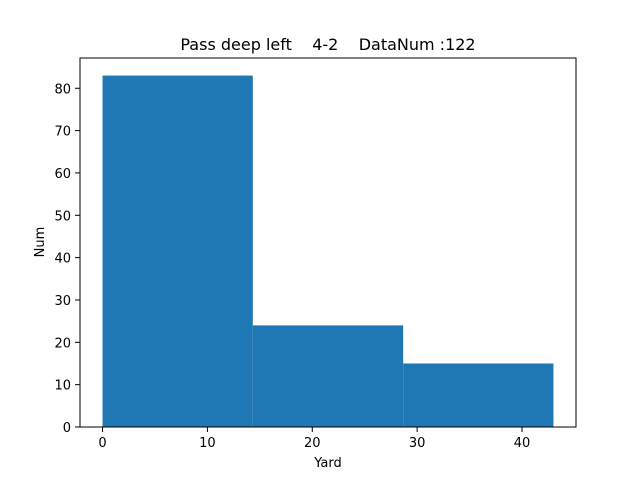 This screenshot has width=640, height=480. I want to click on y-tick-label: 60, so click(62, 174).